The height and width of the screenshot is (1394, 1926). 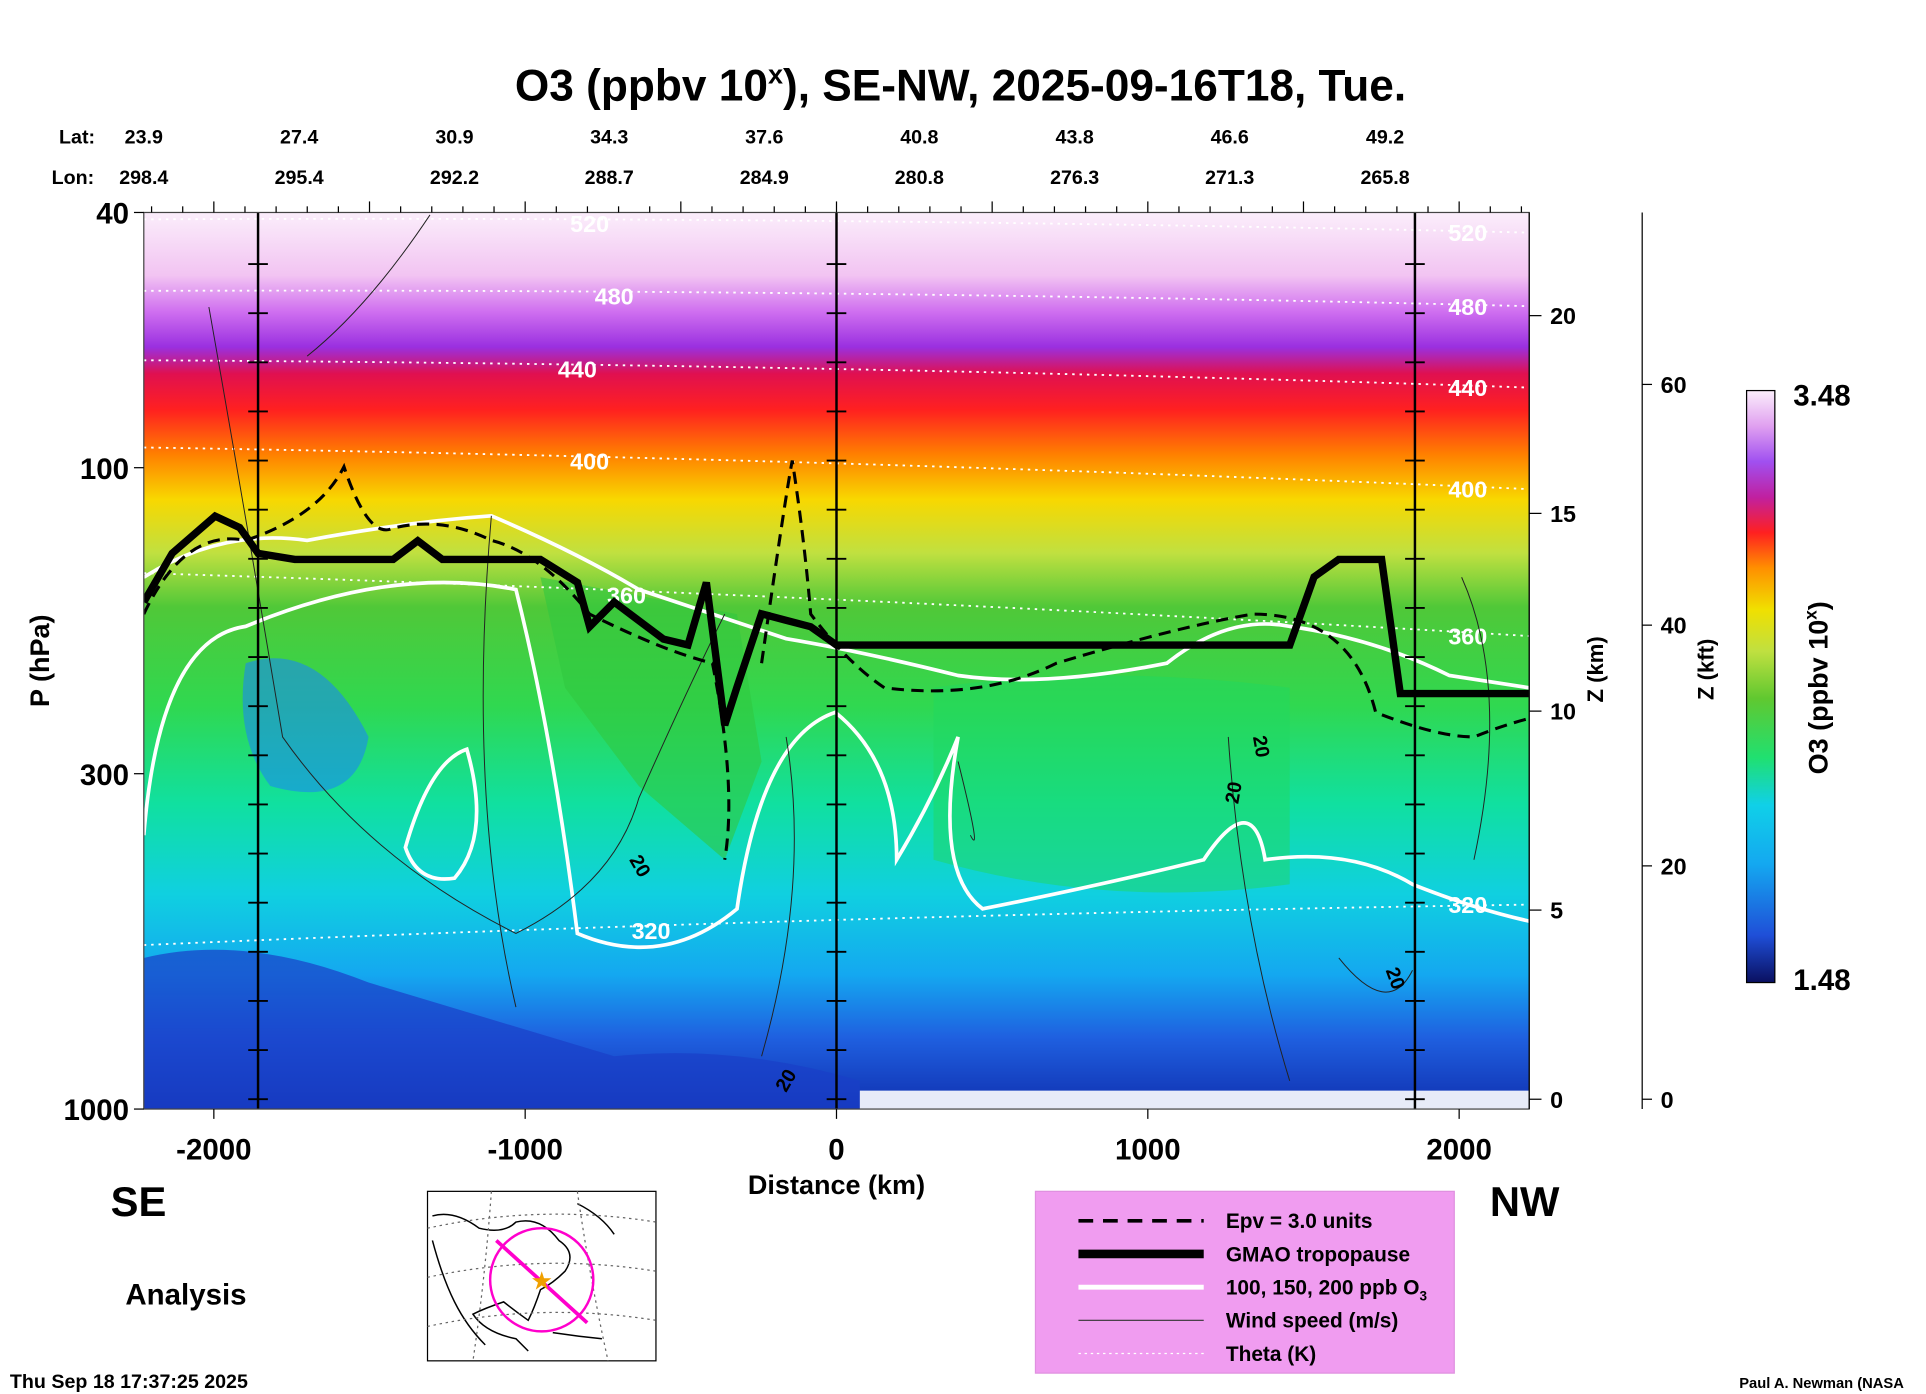 What do you see at coordinates (1674, 626) in the screenshot?
I see `z-kft-tick-label: 40` at bounding box center [1674, 626].